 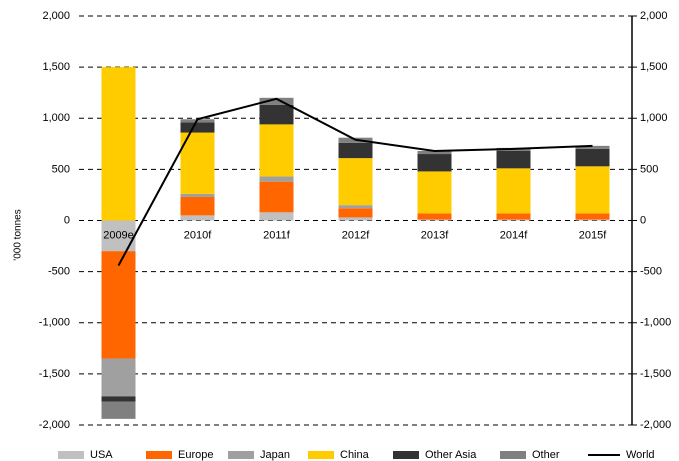 What do you see at coordinates (101, 455) in the screenshot?
I see `legend-label: USA` at bounding box center [101, 455].